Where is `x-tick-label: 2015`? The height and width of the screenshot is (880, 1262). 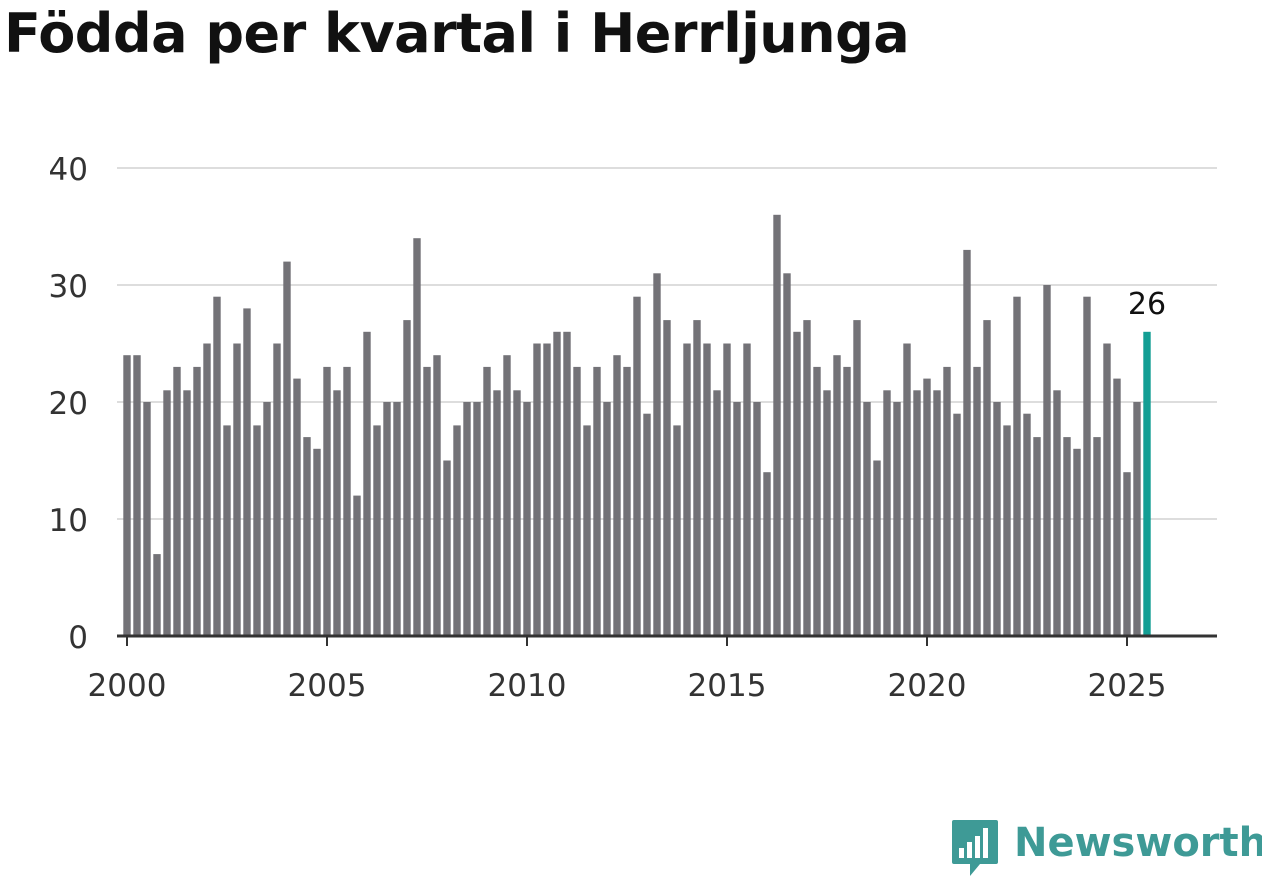
x-tick-label: 2015 is located at coordinates (727, 686).